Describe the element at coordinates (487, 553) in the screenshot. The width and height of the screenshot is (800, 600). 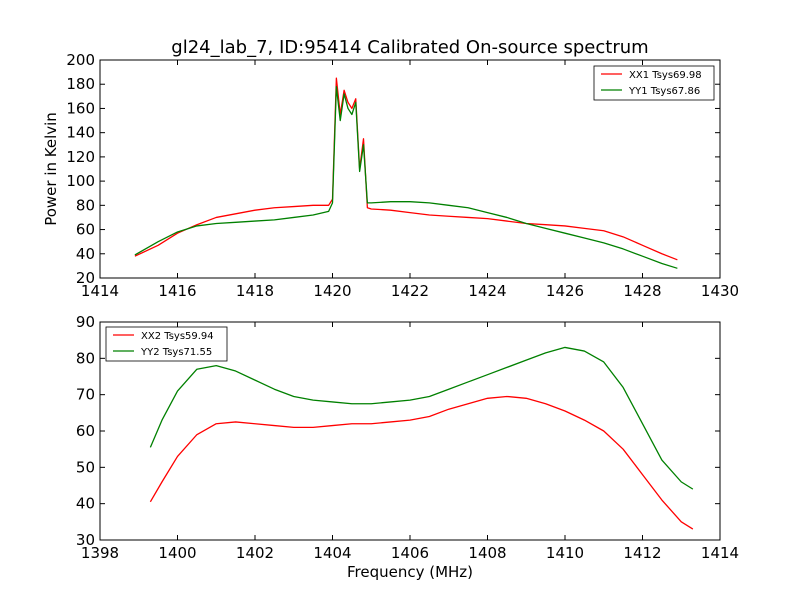
I see `bottom-panel-x-tick-label: 1408` at that location.